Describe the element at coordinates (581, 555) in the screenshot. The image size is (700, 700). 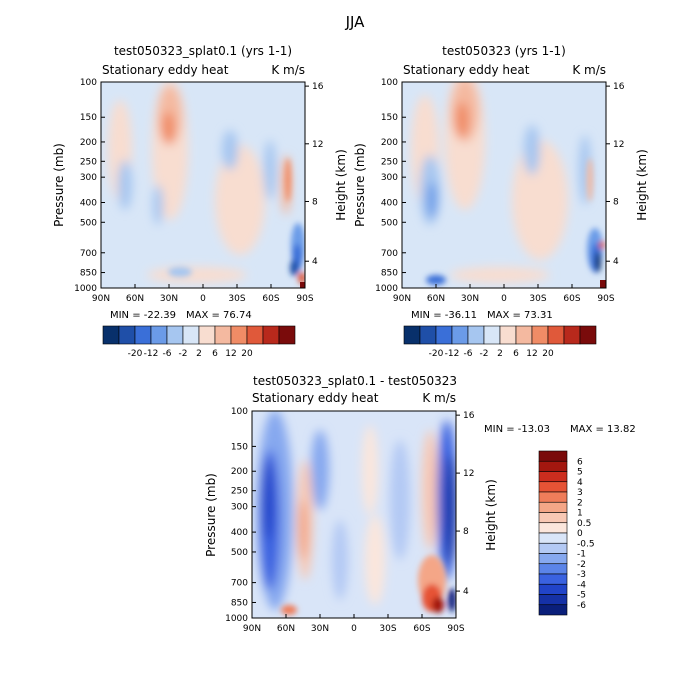
I see `colorbar-label: -1` at that location.